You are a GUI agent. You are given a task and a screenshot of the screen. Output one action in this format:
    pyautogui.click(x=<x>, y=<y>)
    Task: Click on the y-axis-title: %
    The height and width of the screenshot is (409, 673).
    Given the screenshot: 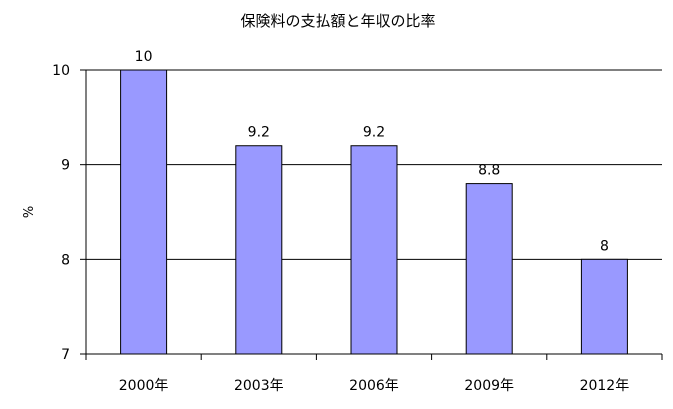 What is the action you would take?
    pyautogui.click(x=29, y=212)
    